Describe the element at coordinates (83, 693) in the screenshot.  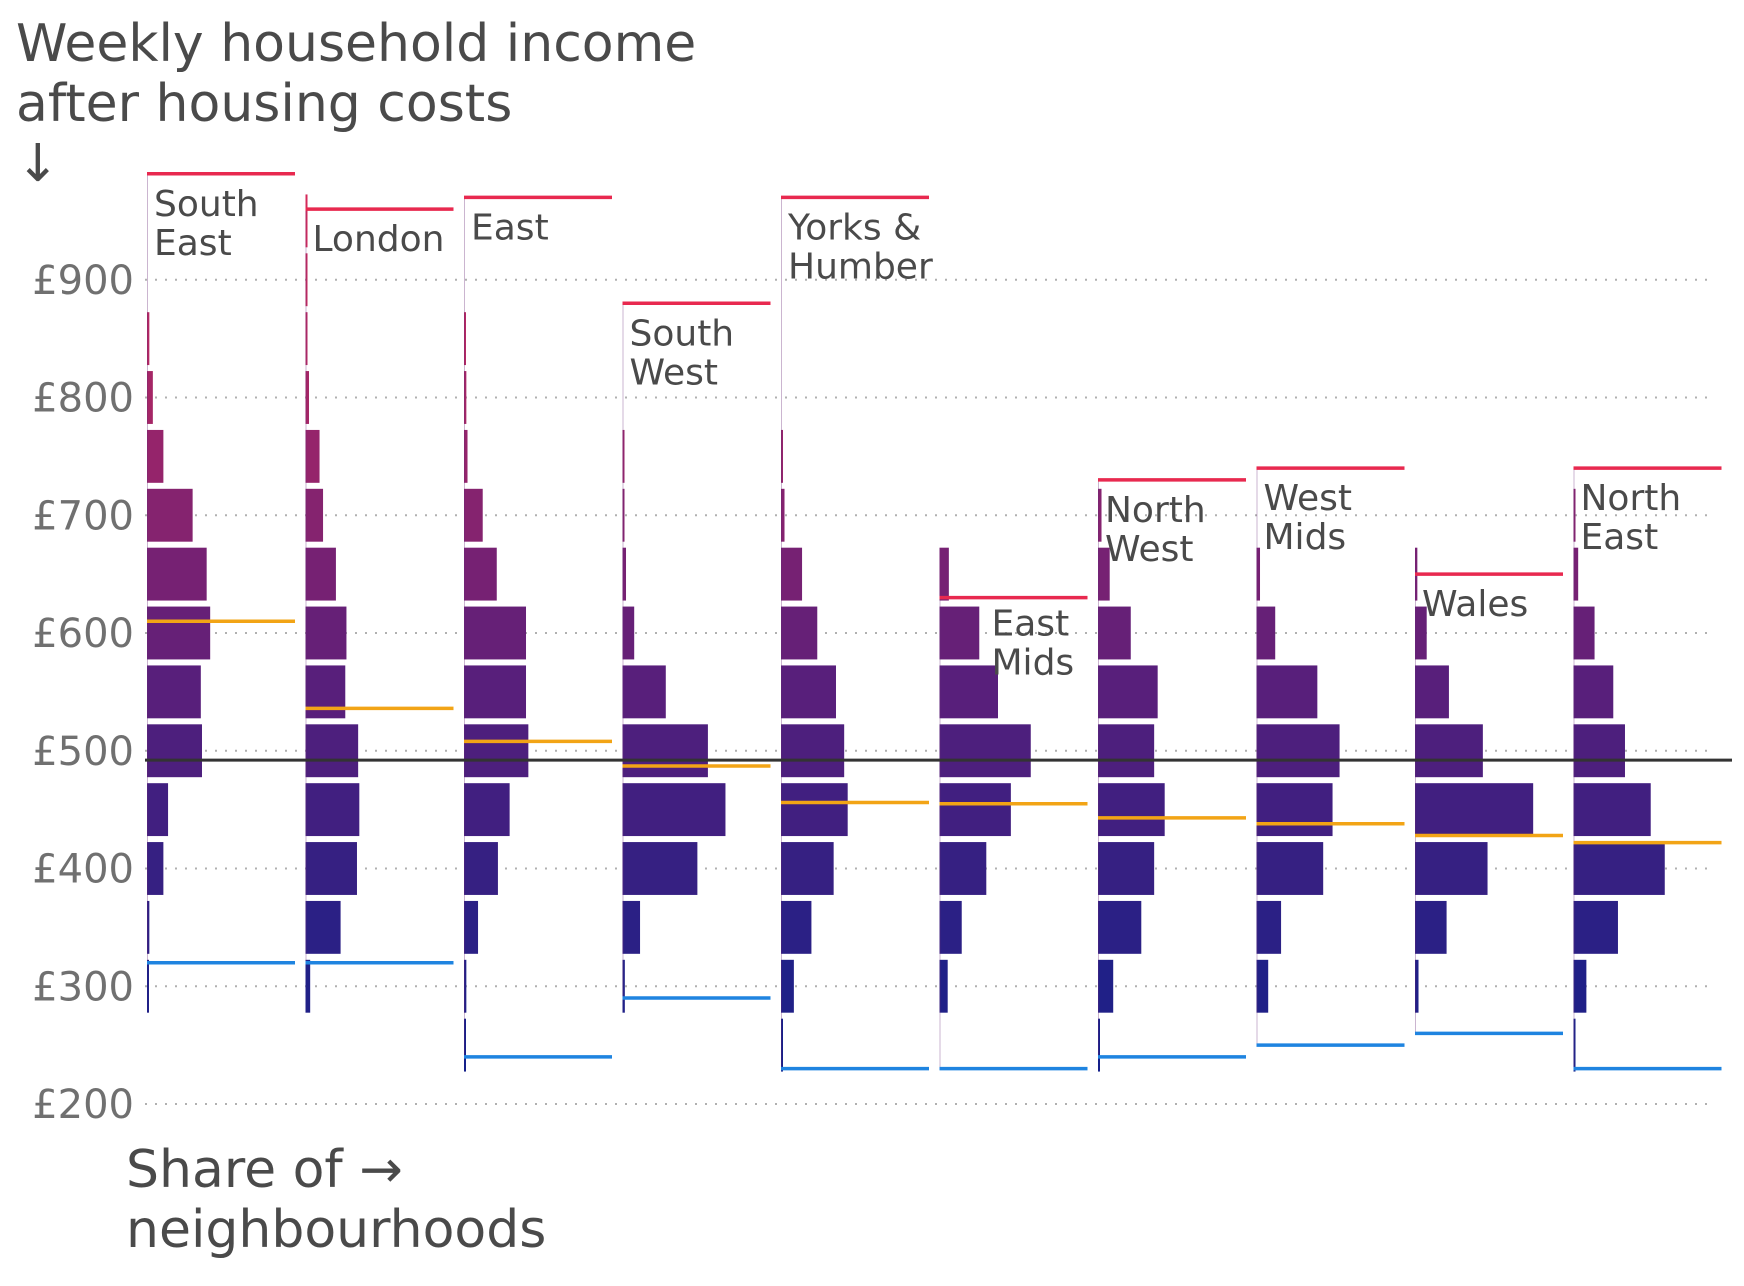
I see `y-axis-ticks: £200 £300 £400 £500 £600 £700 £800 £900` at that location.